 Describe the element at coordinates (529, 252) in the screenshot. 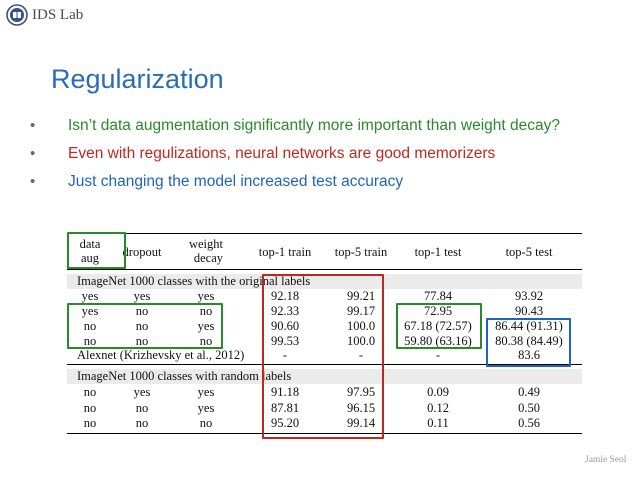

I see `header-top5-test: top-5 test` at that location.